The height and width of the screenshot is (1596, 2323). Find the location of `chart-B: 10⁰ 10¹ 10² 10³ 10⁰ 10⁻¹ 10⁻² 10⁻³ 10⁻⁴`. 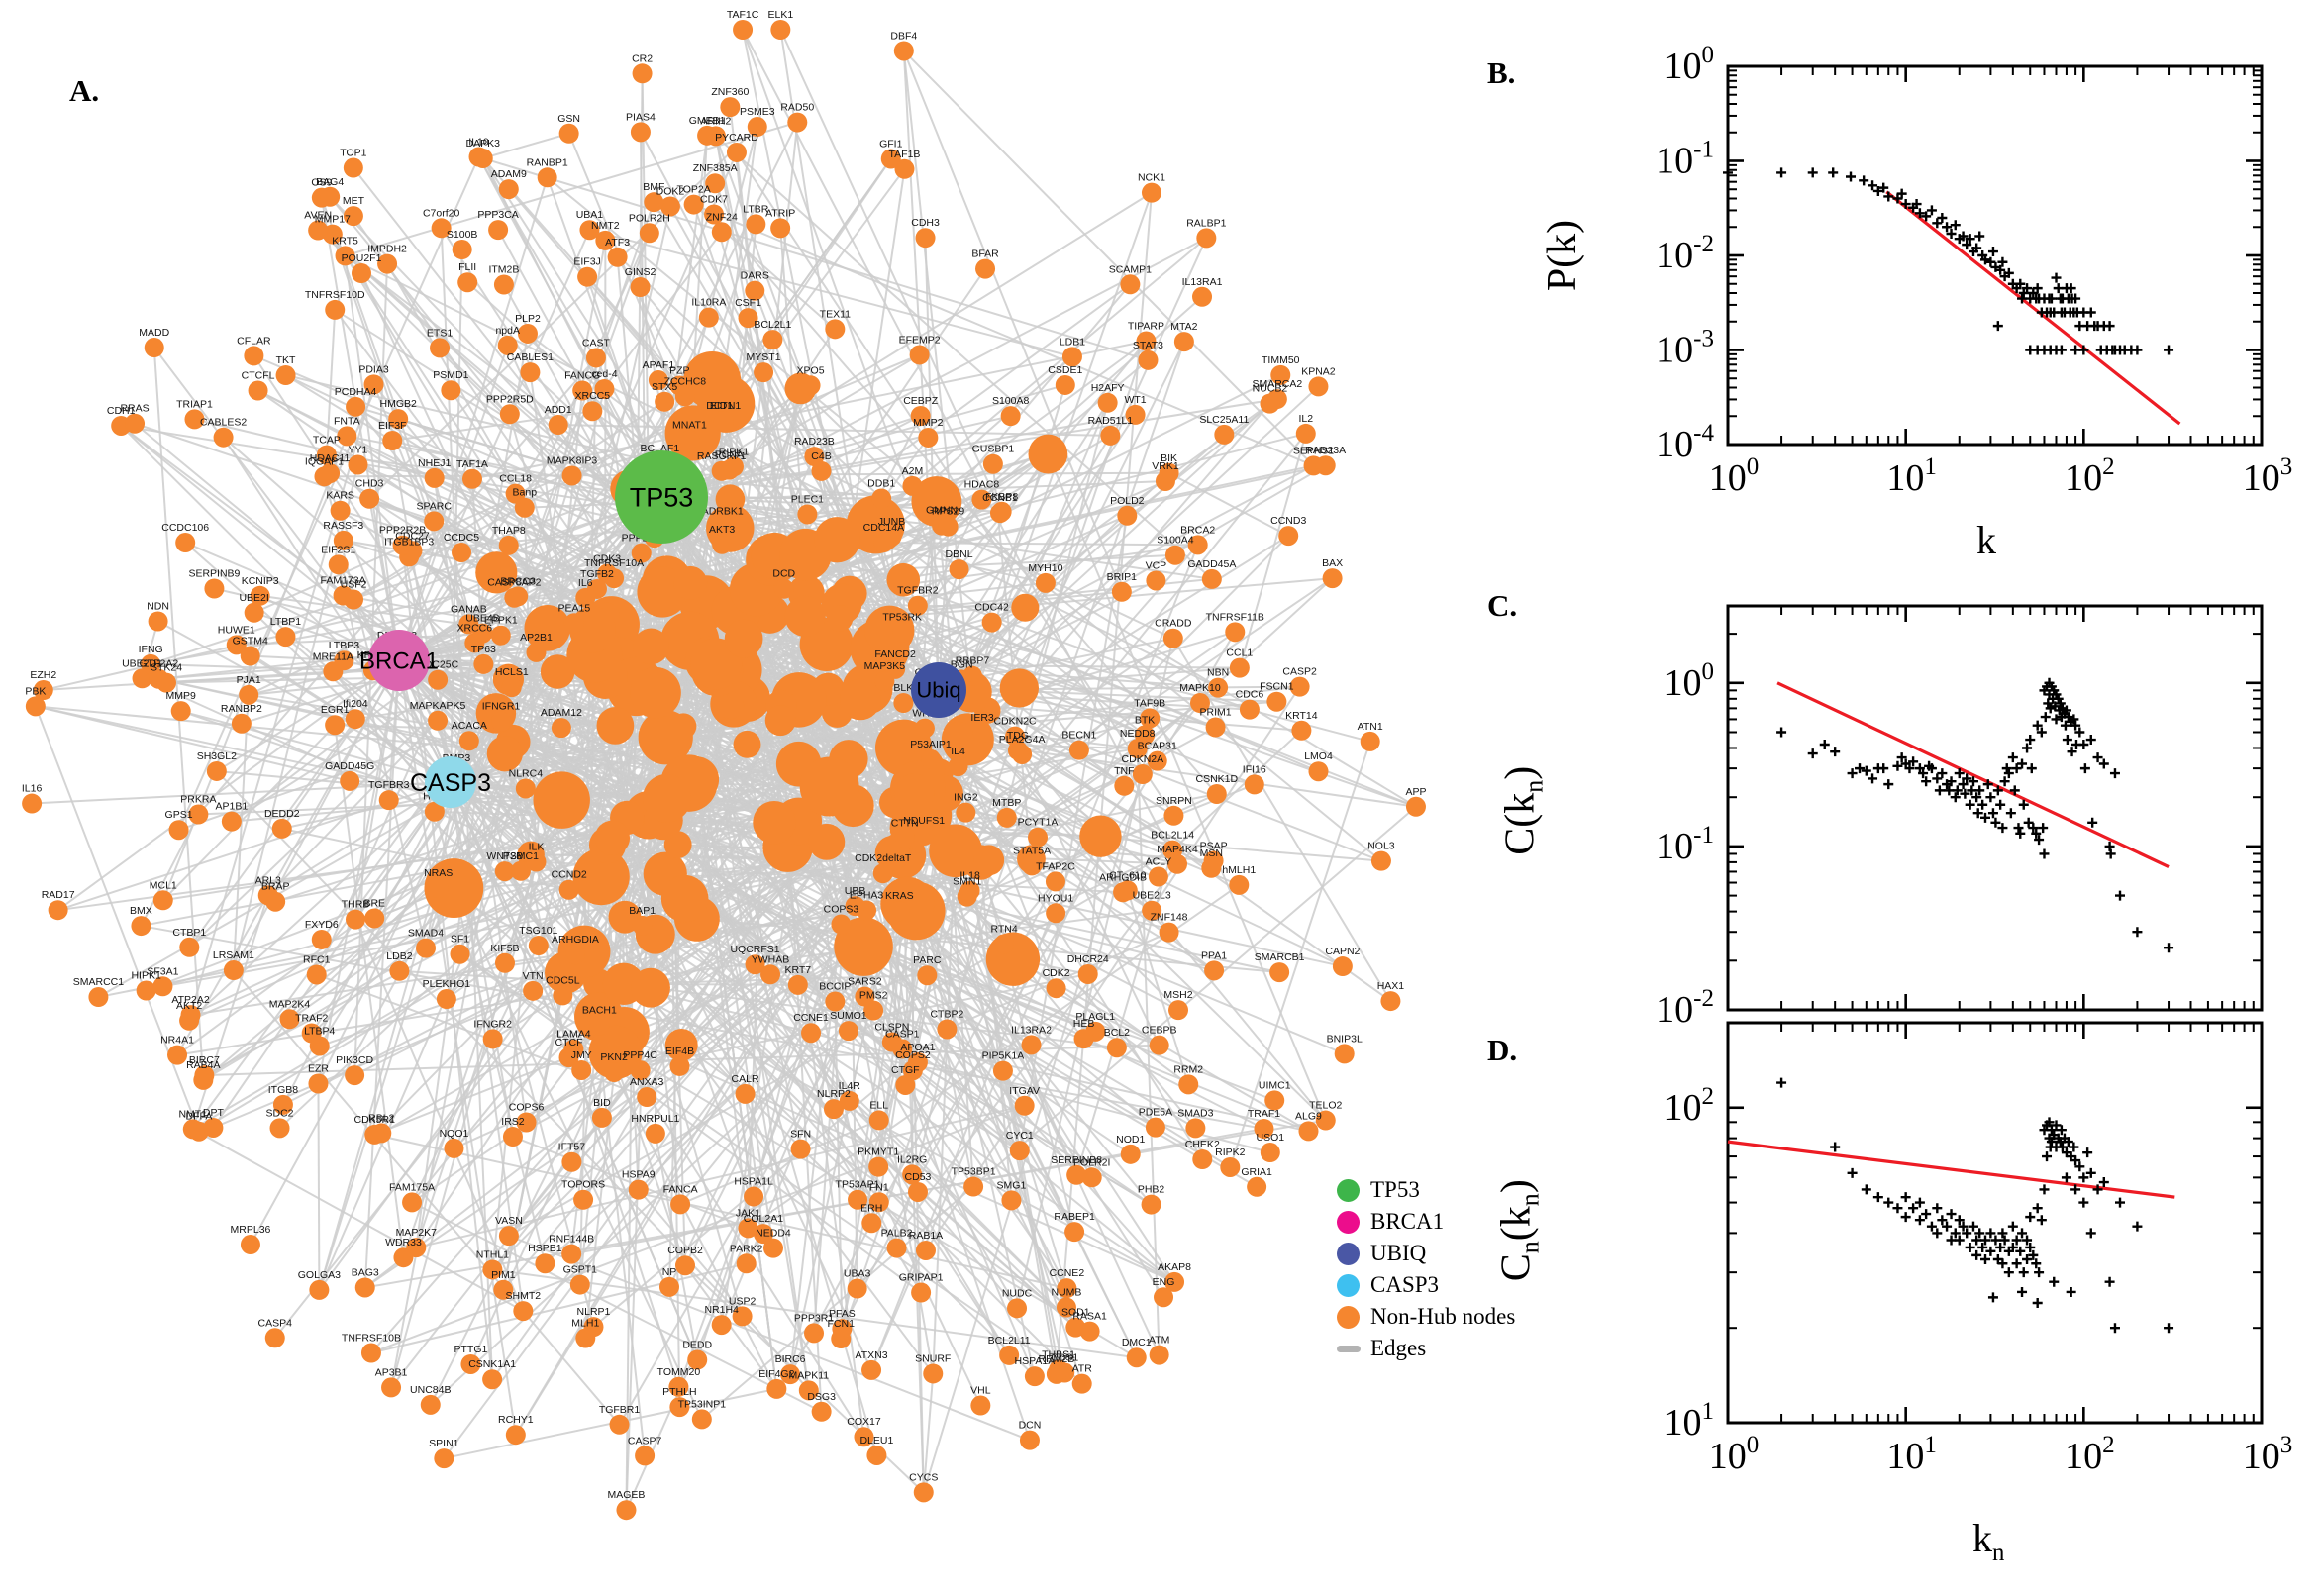

chart-B: 10⁰ 10¹ 10² 10³ 10⁰ 10⁻¹ 10⁻² 10⁻³ 10⁻⁴ is located at coordinates (1974, 270).